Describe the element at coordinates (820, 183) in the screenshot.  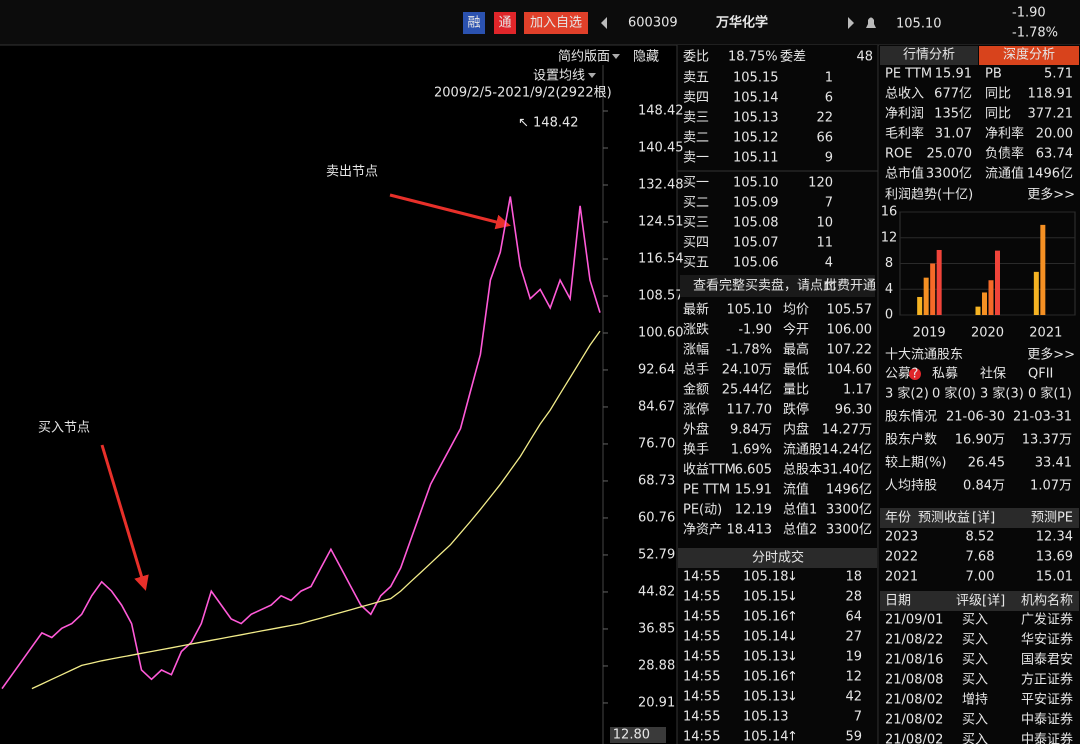
I see `volume: 120` at that location.